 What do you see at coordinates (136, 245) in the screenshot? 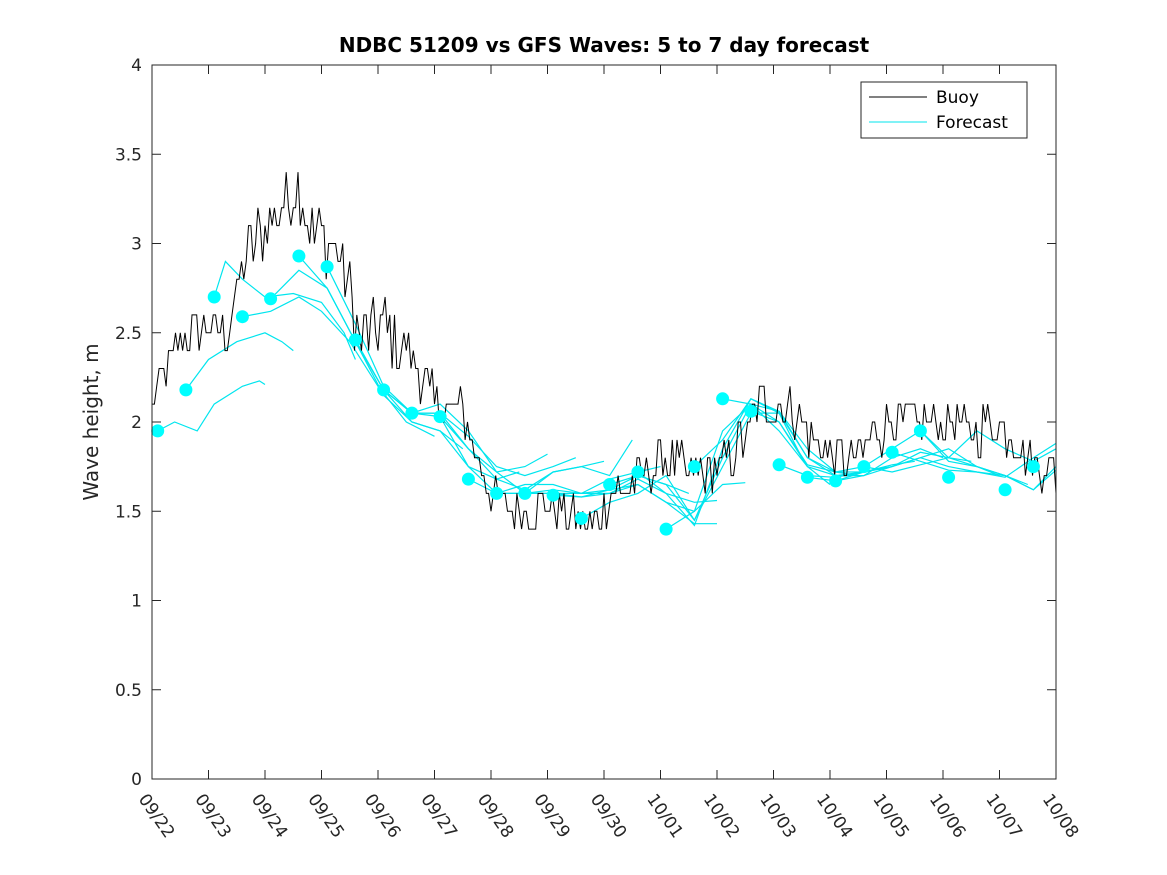
I see `y-tick-label-6: 3` at bounding box center [136, 245].